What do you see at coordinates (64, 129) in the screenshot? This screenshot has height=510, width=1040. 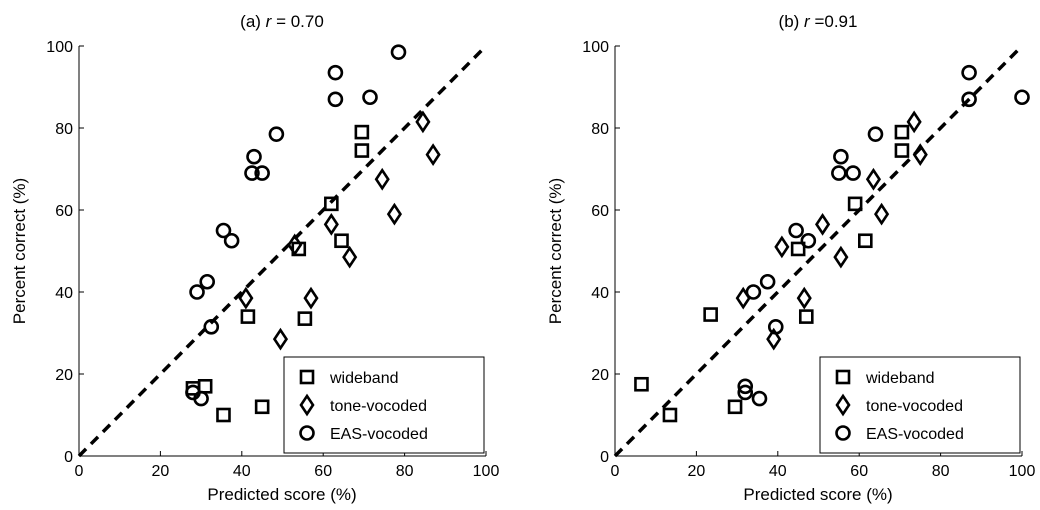 I see `panel-a-y-tick-label: 80` at bounding box center [64, 129].